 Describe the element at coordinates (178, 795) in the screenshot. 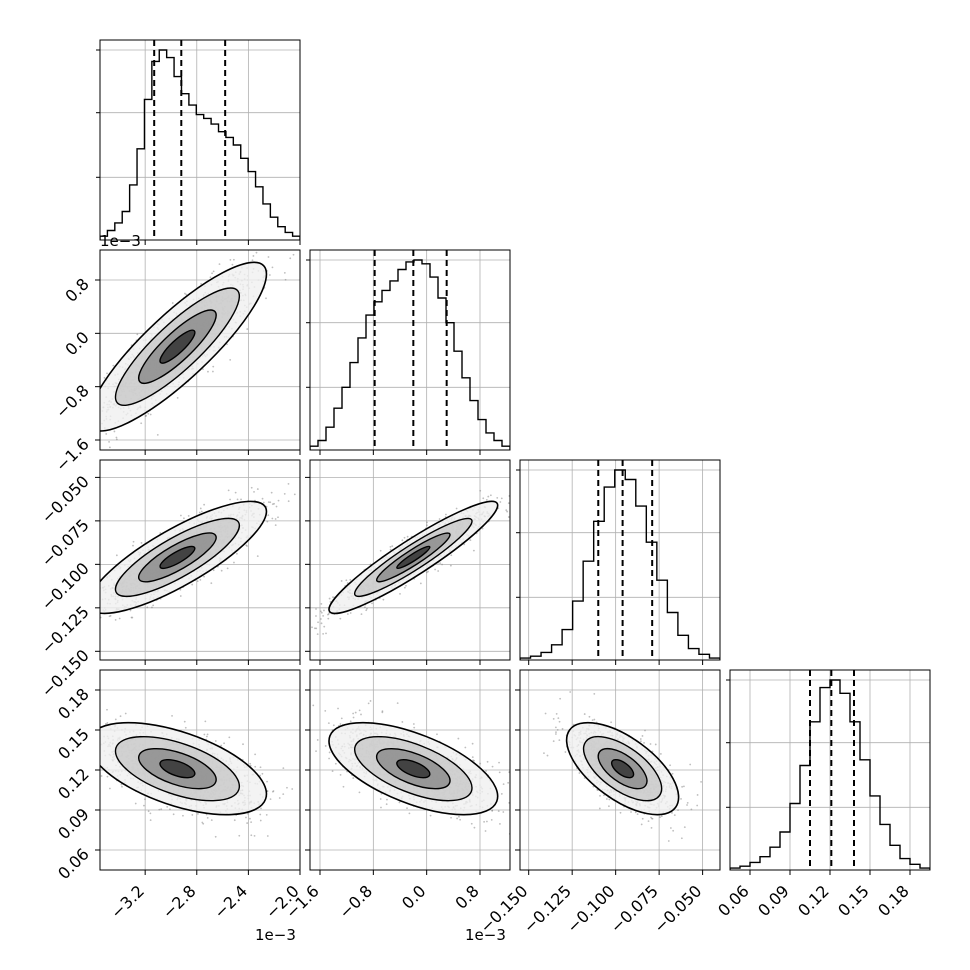

I see `panel-3-0: −3.2 −2.8 −2.4 −2.00.060.090.120.150.18` at that location.